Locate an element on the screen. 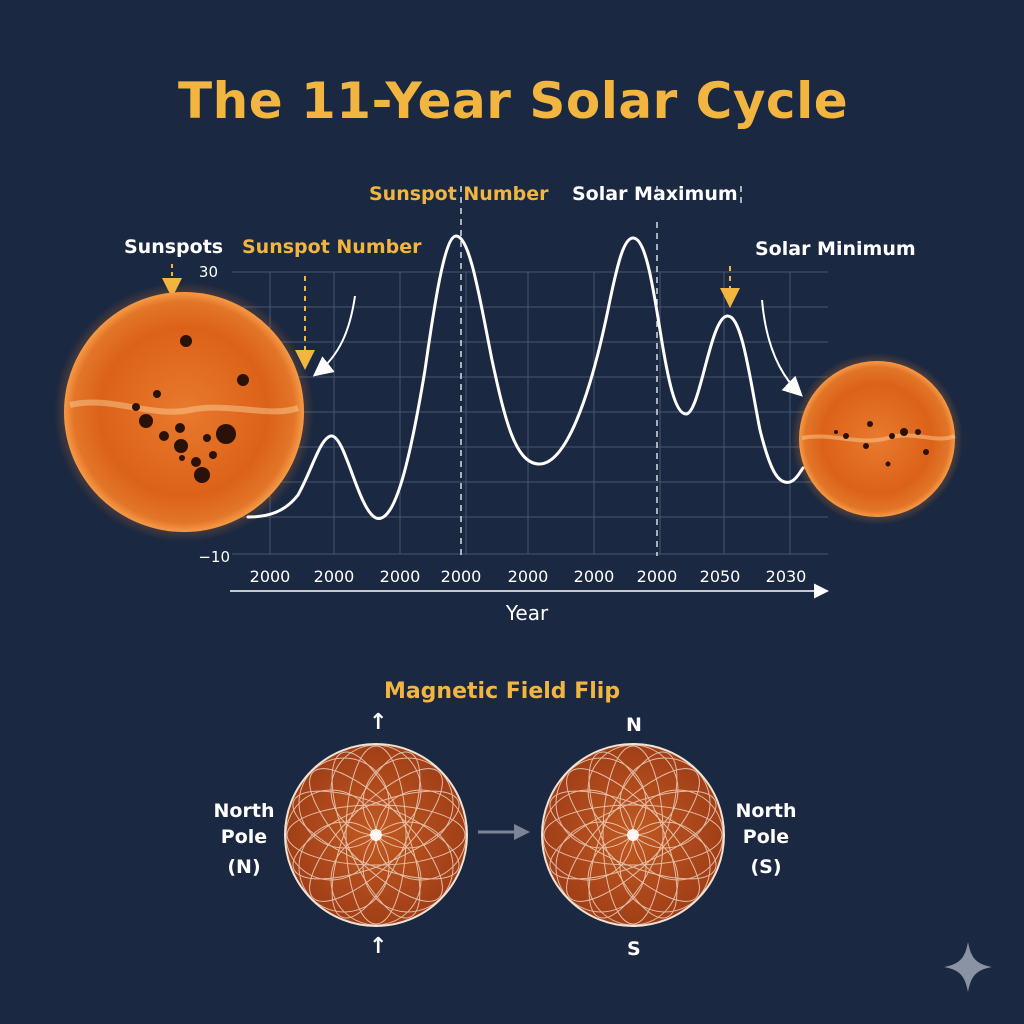 This screenshot has width=1024, height=1024. x-axis-label: Year is located at coordinates (527, 613).